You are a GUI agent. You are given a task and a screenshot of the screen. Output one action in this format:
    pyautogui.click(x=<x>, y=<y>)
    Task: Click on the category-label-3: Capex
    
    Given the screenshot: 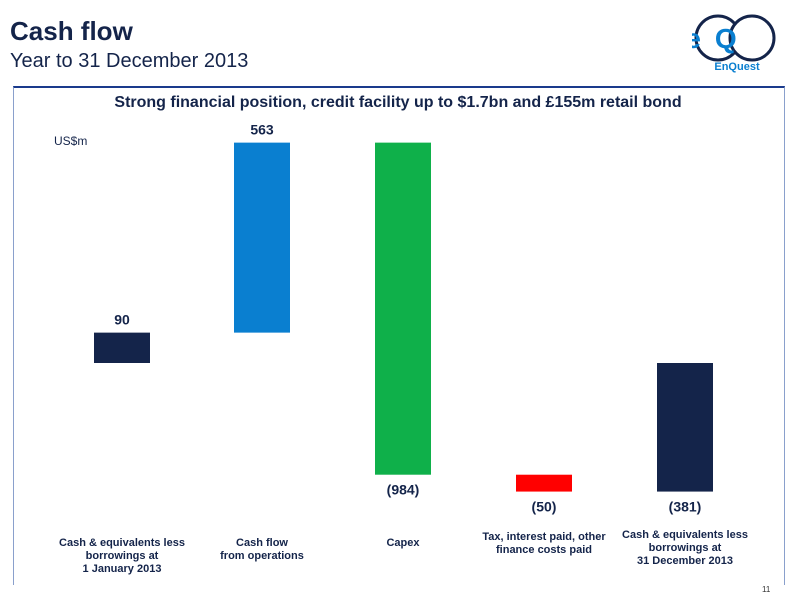 What is the action you would take?
    pyautogui.click(x=403, y=543)
    